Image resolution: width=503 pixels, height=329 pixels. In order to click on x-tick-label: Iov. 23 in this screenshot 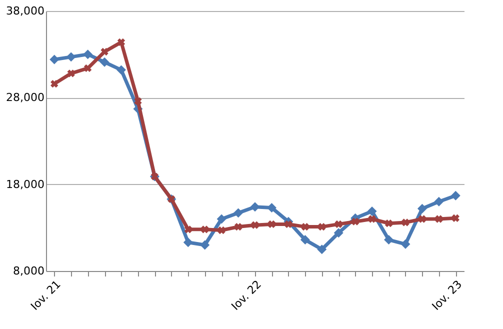, I will do `click(447, 295)`.